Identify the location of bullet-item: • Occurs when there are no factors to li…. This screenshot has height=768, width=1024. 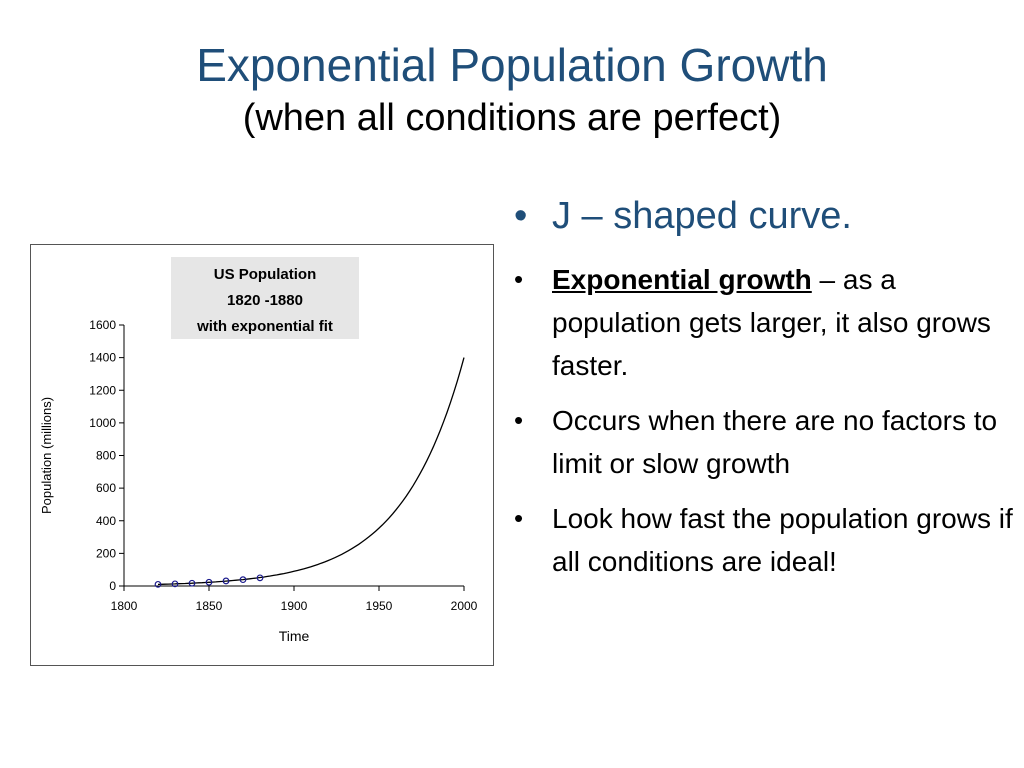
(762, 442).